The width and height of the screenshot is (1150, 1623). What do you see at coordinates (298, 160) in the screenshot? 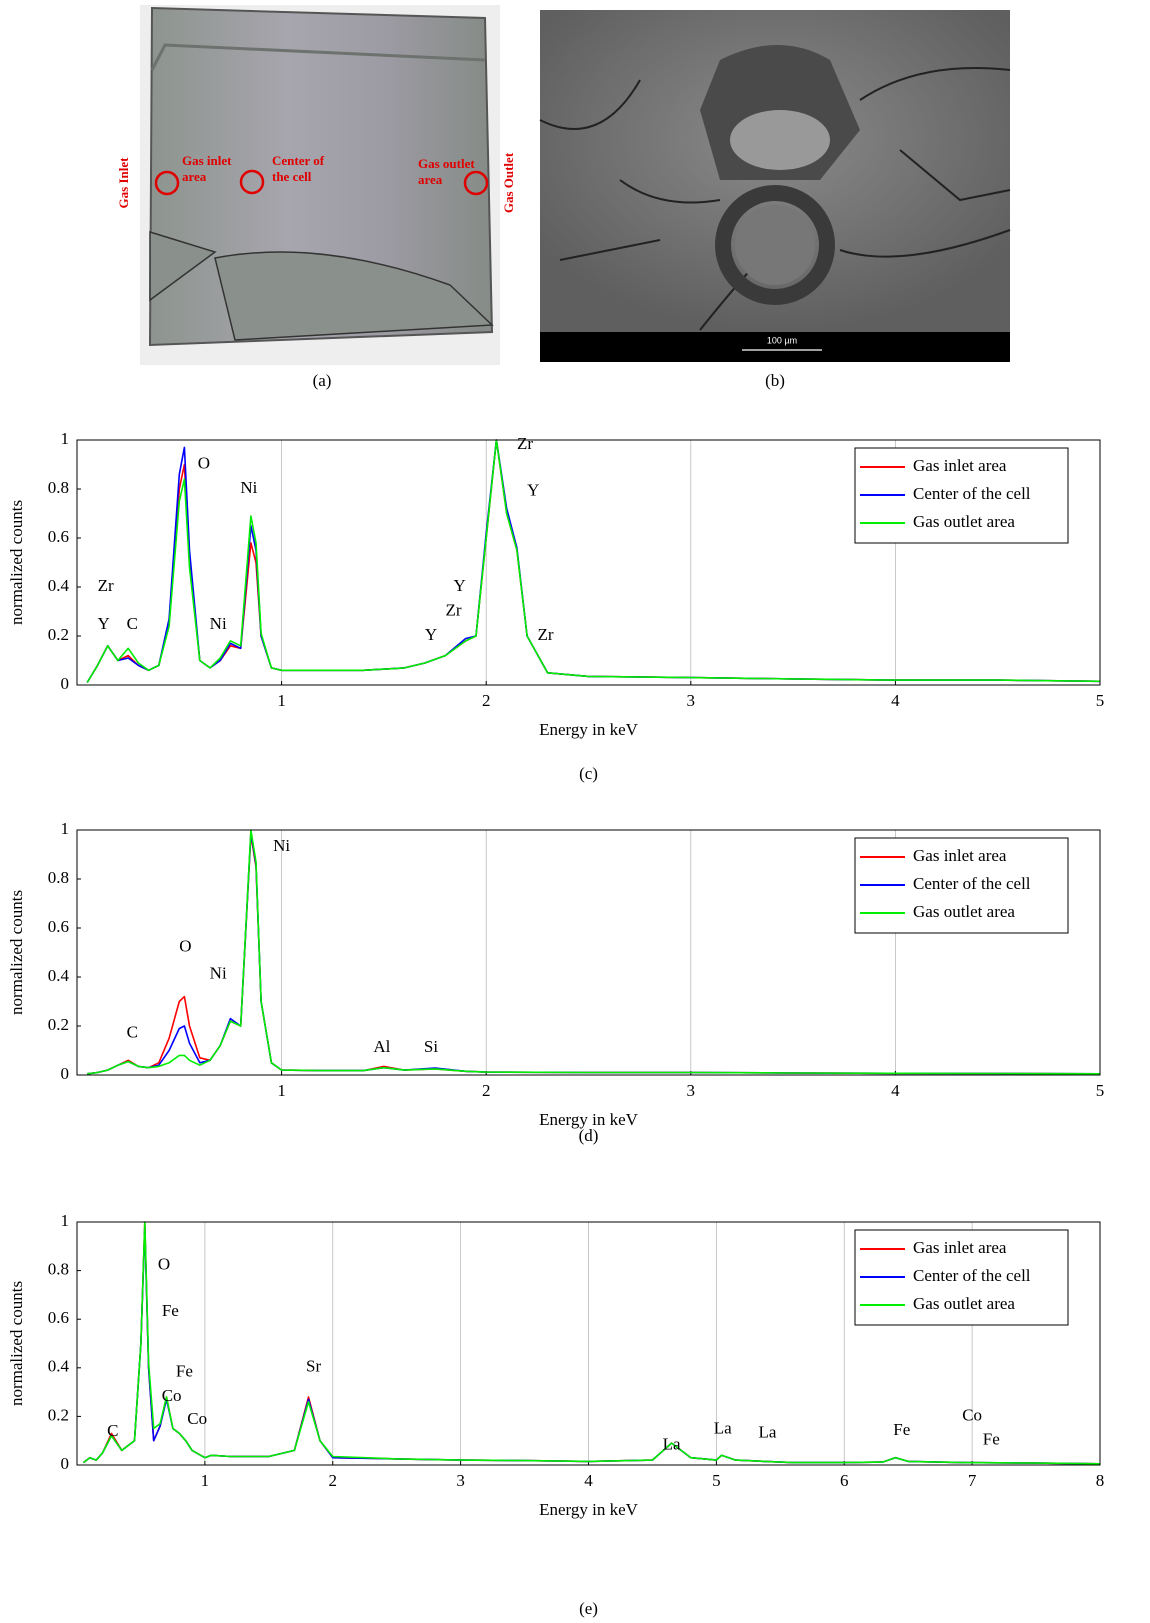
I see `center-label: Center of` at bounding box center [298, 160].